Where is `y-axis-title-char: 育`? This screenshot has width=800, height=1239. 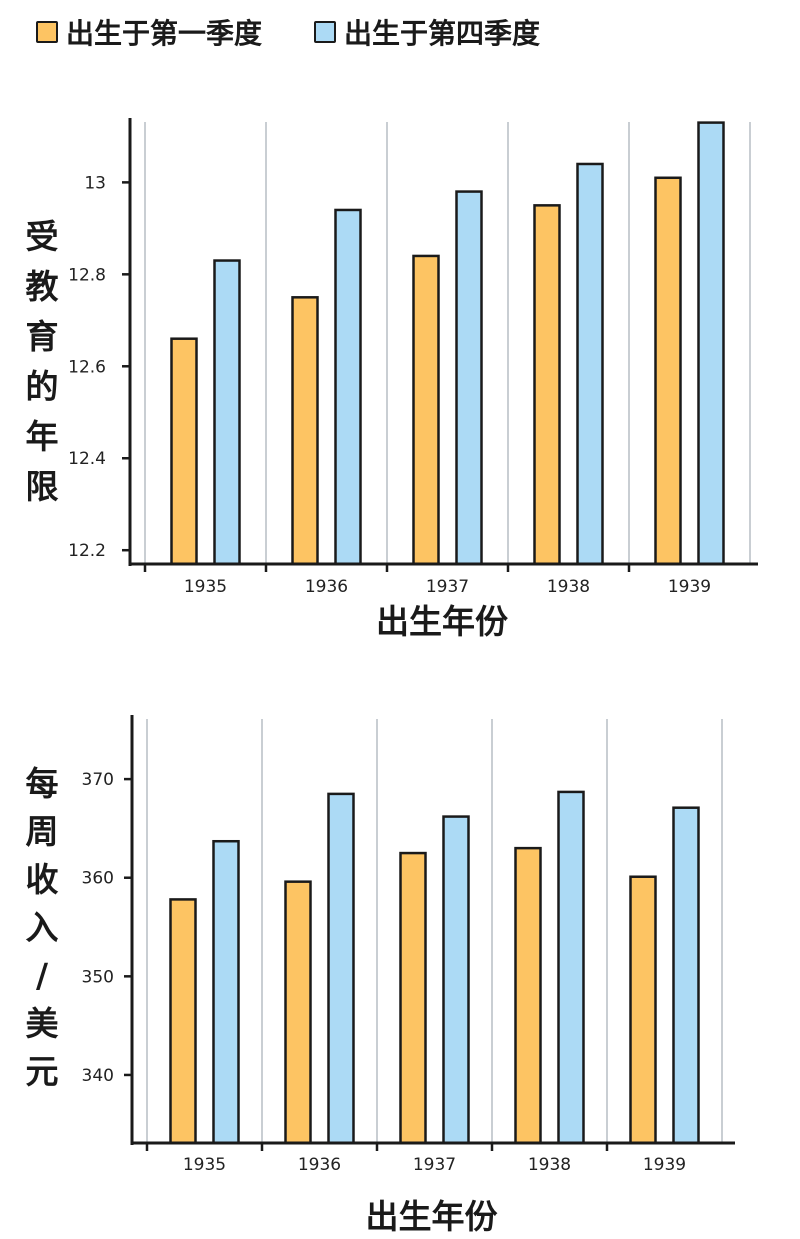
y-axis-title-char: 育 is located at coordinates (42, 336).